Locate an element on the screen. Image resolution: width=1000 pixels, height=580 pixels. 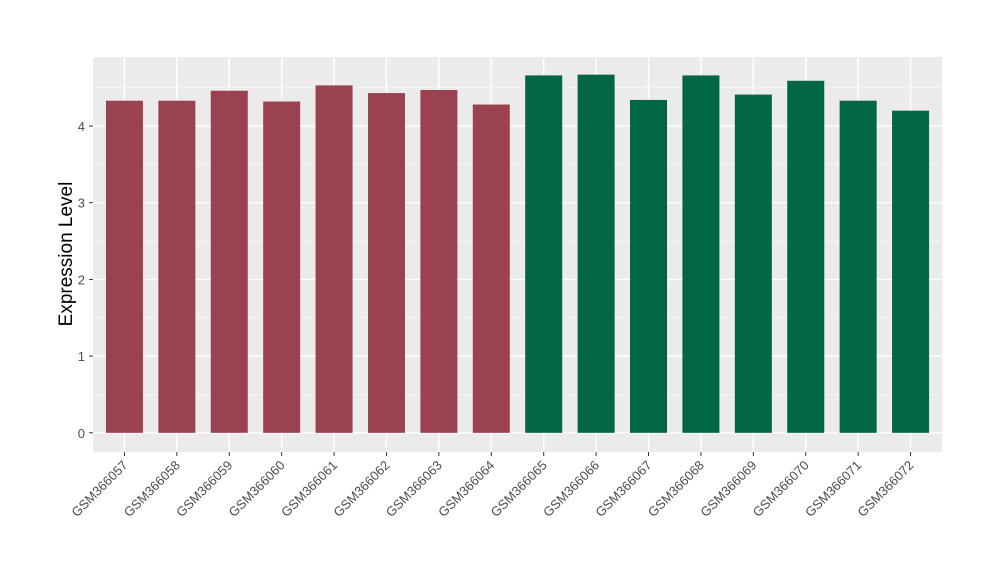
bar-GSM366071 is located at coordinates (858, 266).